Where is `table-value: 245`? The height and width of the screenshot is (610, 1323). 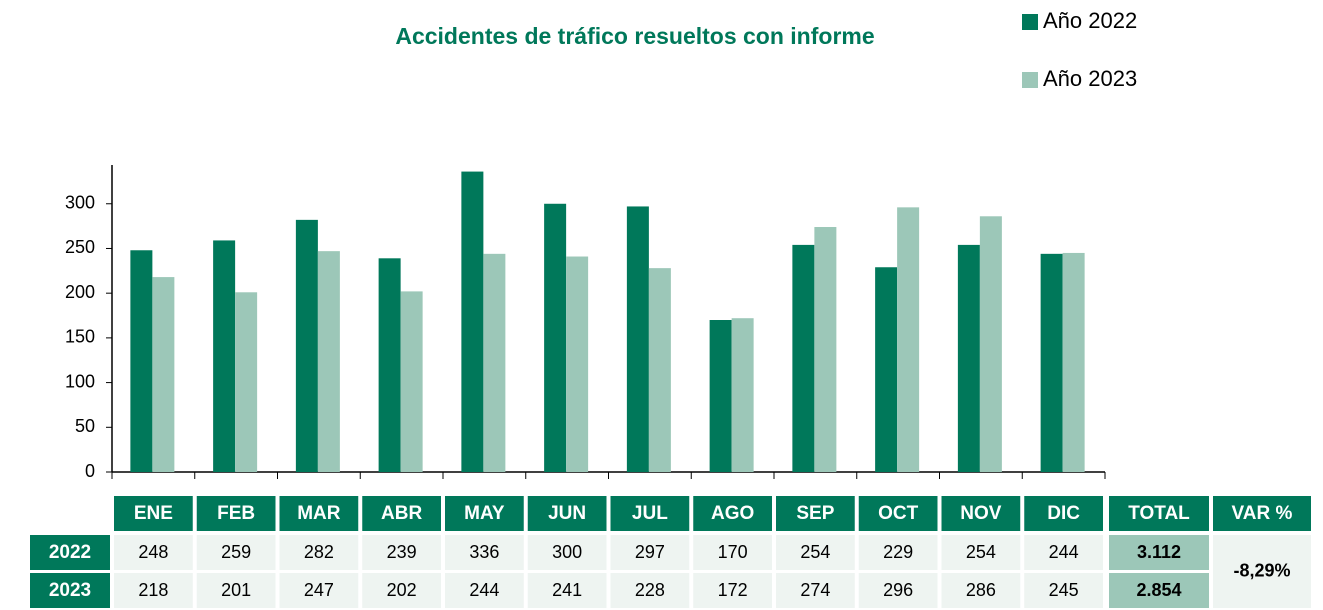 table-value: 245 is located at coordinates (1064, 590).